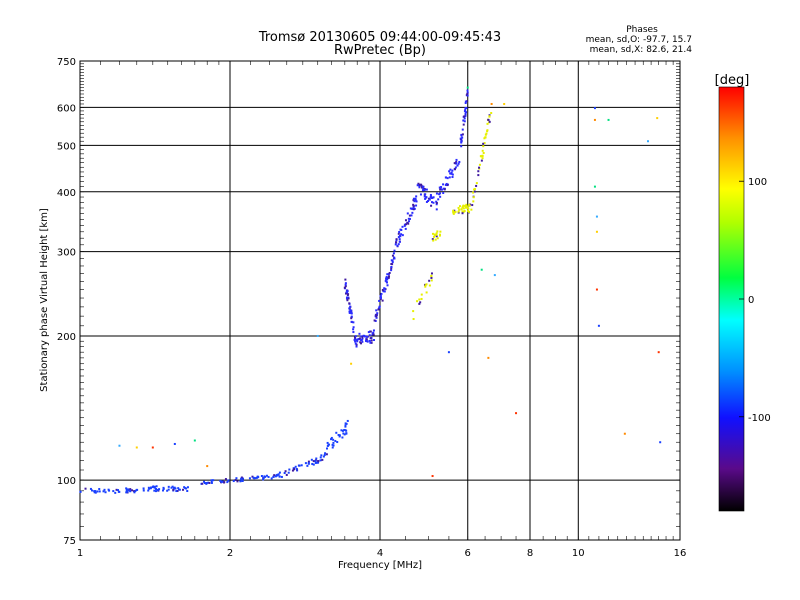  What do you see at coordinates (468, 553) in the screenshot?
I see `x-tick-label: 6` at bounding box center [468, 553].